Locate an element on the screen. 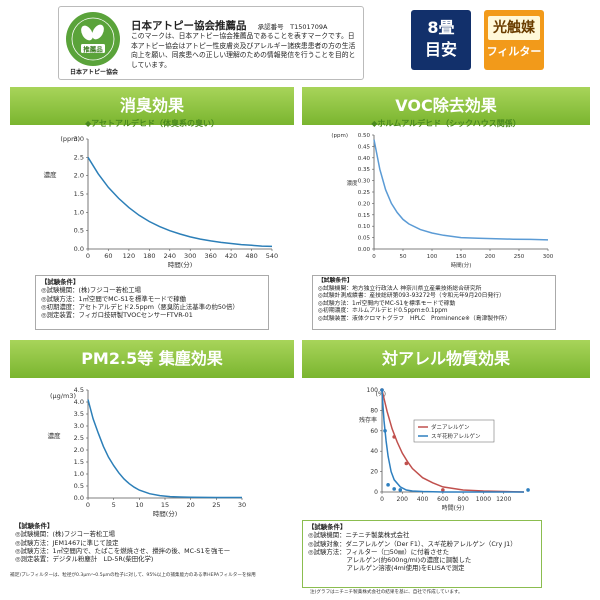  seal-text: 推薦品 is located at coordinates (93, 49).